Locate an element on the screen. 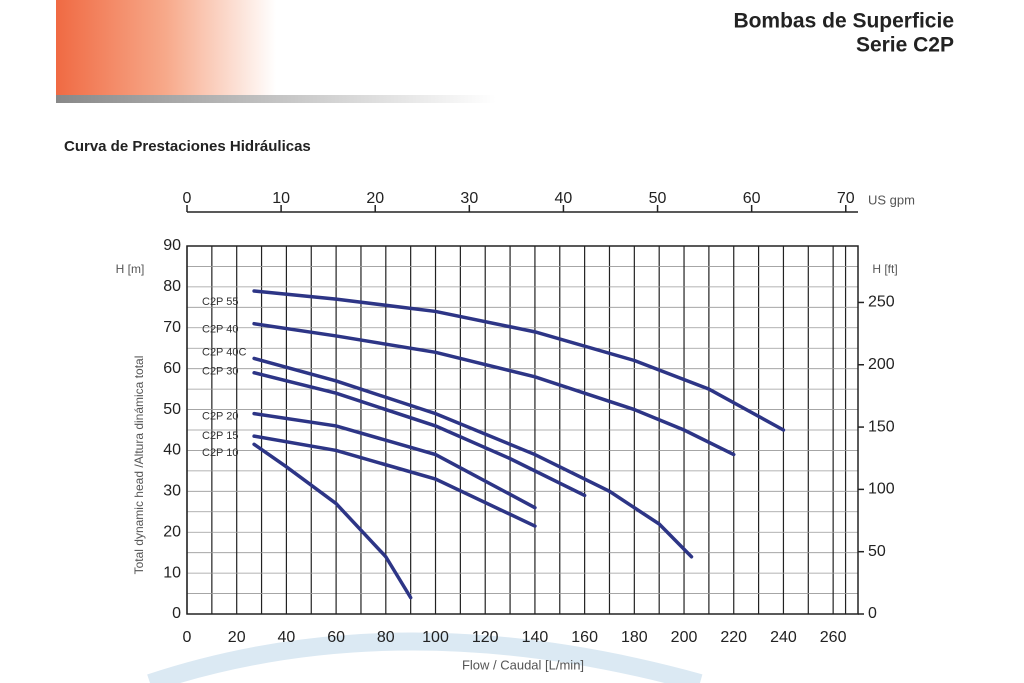 The image size is (1024, 683). y2-tick-label: 200 is located at coordinates (881, 364).